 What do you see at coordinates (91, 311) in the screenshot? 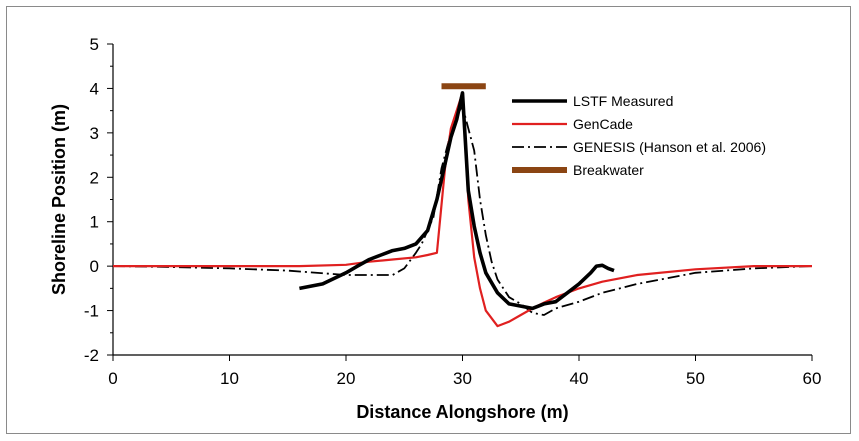
I see `y-tick-label: -1` at bounding box center [91, 311].